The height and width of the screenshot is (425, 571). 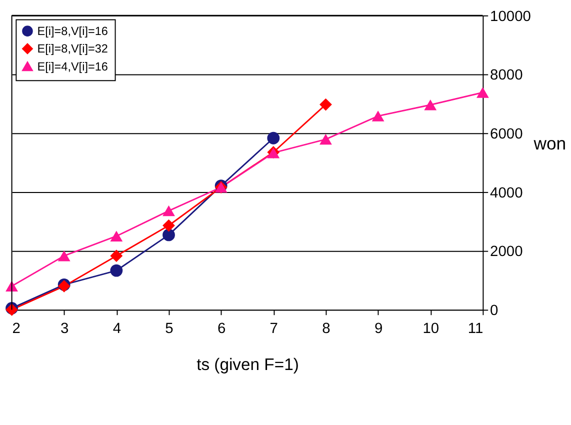 What do you see at coordinates (72, 31) in the screenshot?
I see `legend-label: E[i]=8,V[i]=16` at bounding box center [72, 31].